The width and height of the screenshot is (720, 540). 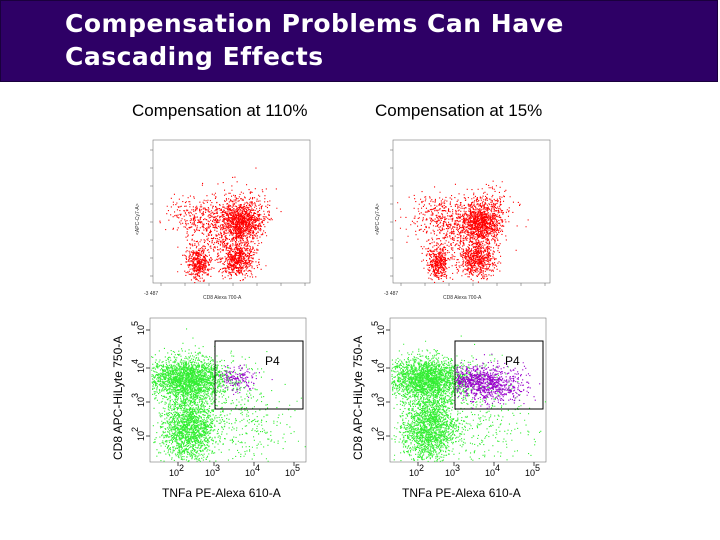 What do you see at coordinates (459, 110) in the screenshot?
I see `column-label-right: Compensation at 15%` at bounding box center [459, 110].